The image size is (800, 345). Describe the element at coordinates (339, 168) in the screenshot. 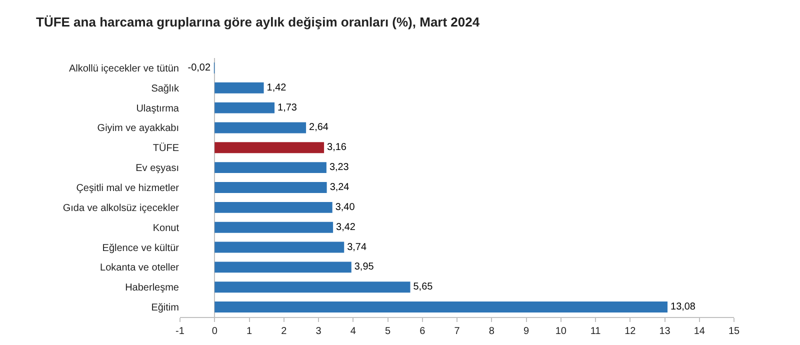

I see `data-label: 3,23` at that location.